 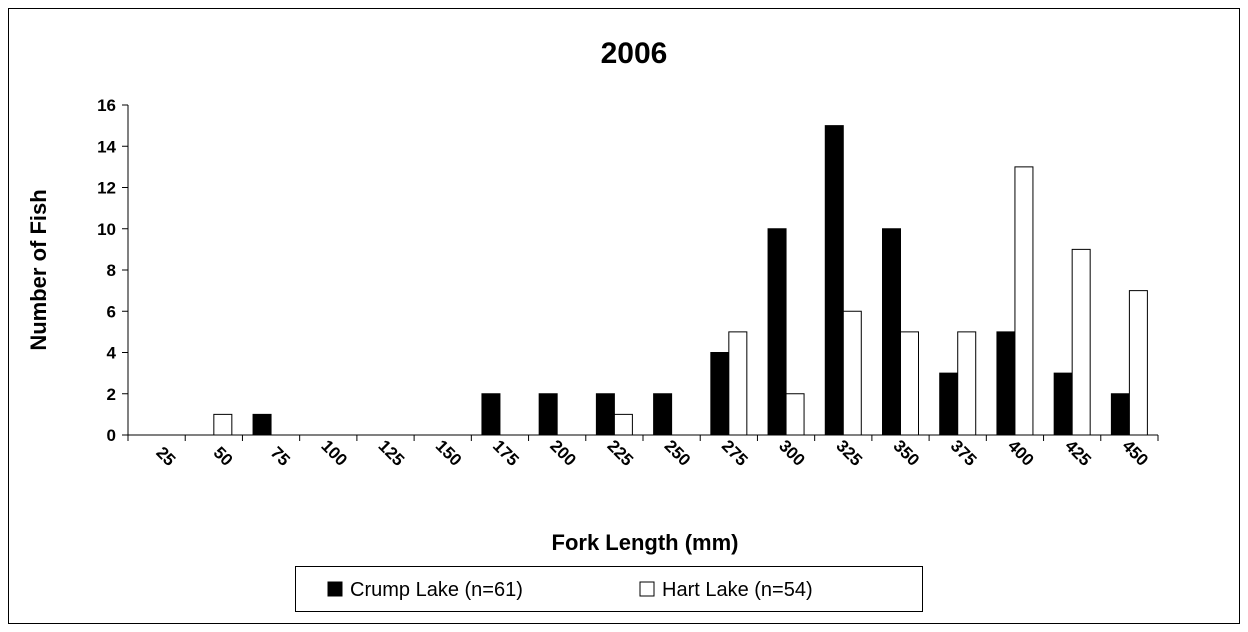 What do you see at coordinates (106, 105) in the screenshot?
I see `y-tick-label: 16` at bounding box center [106, 105].